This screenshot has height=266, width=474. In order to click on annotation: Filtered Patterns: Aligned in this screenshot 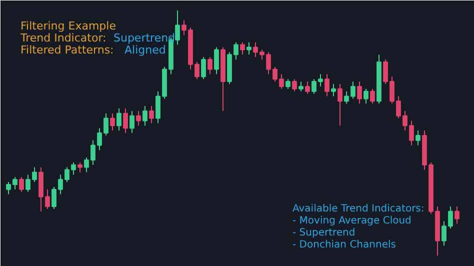, I will do `click(93, 50)`.